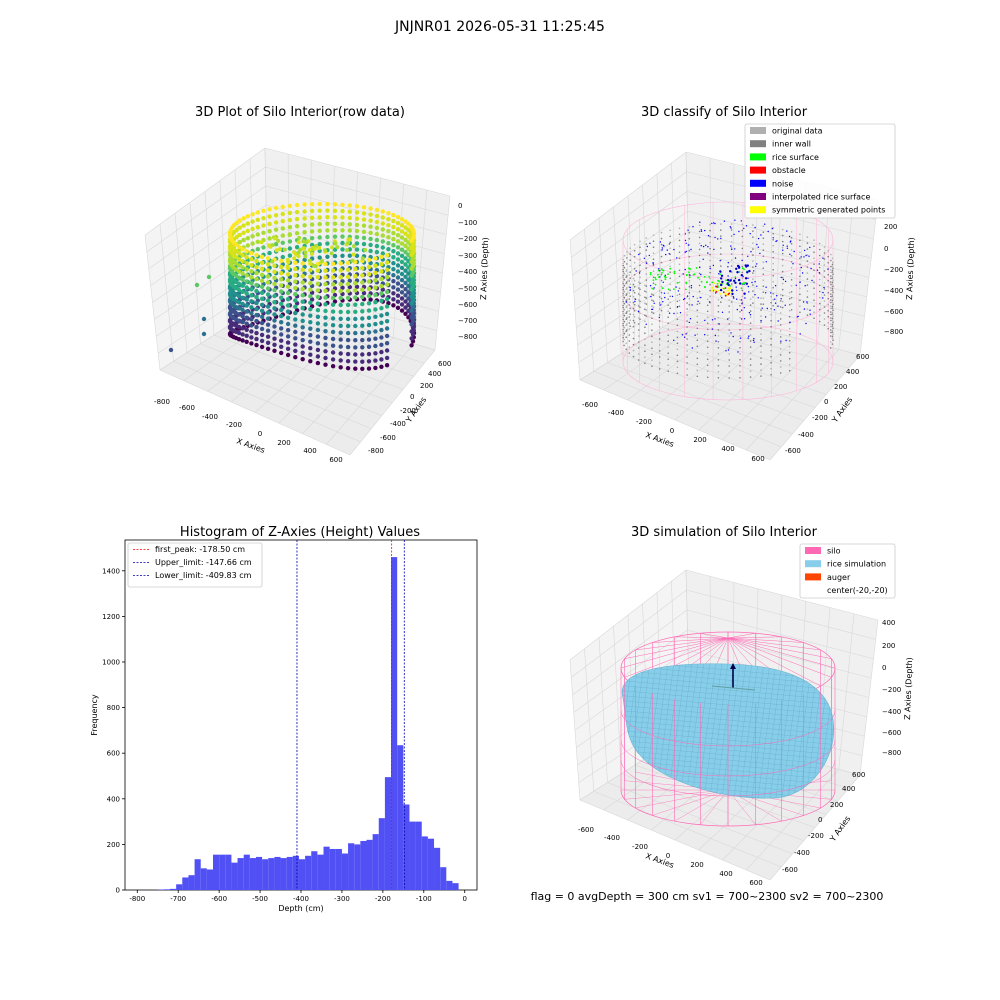 Image resolution: width=1000 pixels, height=1000 pixels. What do you see at coordinates (682, 644) in the screenshot?
I see `silo-roof-spoke` at bounding box center [682, 644].